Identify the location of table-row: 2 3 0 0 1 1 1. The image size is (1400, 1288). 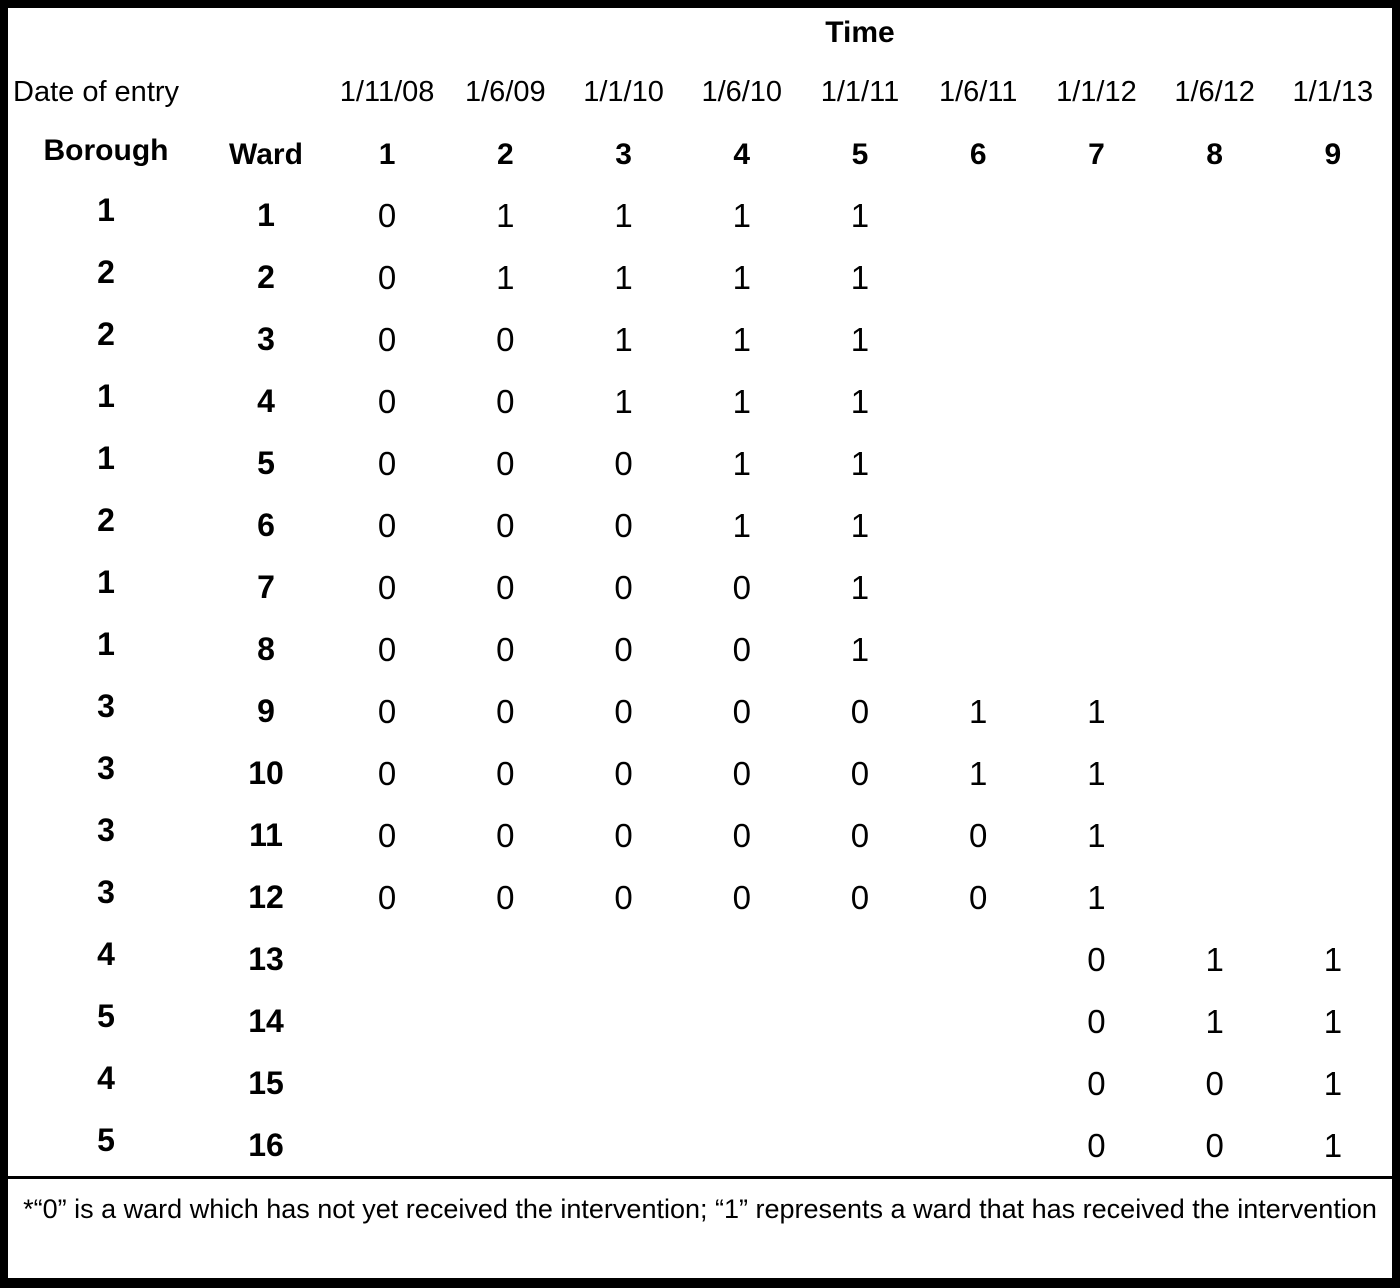
(700, 339).